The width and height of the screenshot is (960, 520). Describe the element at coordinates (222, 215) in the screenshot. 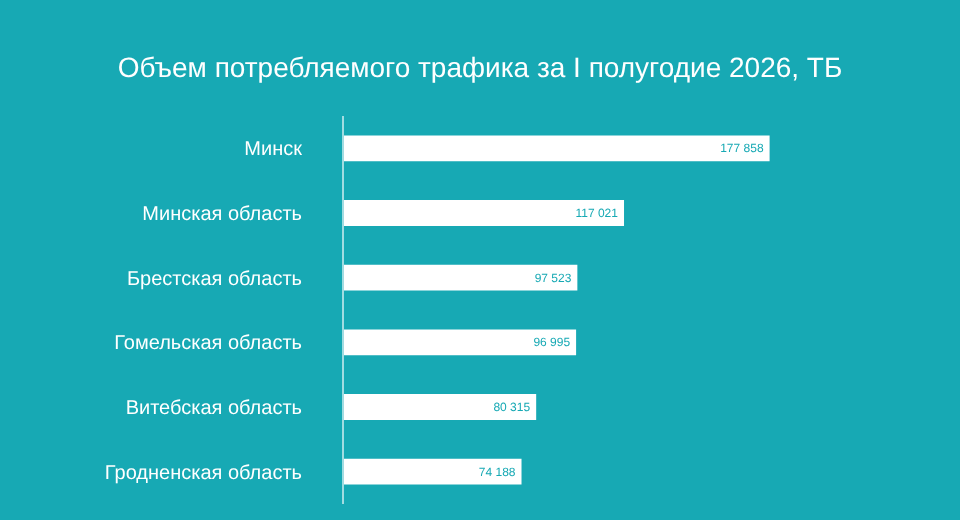

I see `y-tick-label: Минская область` at that location.